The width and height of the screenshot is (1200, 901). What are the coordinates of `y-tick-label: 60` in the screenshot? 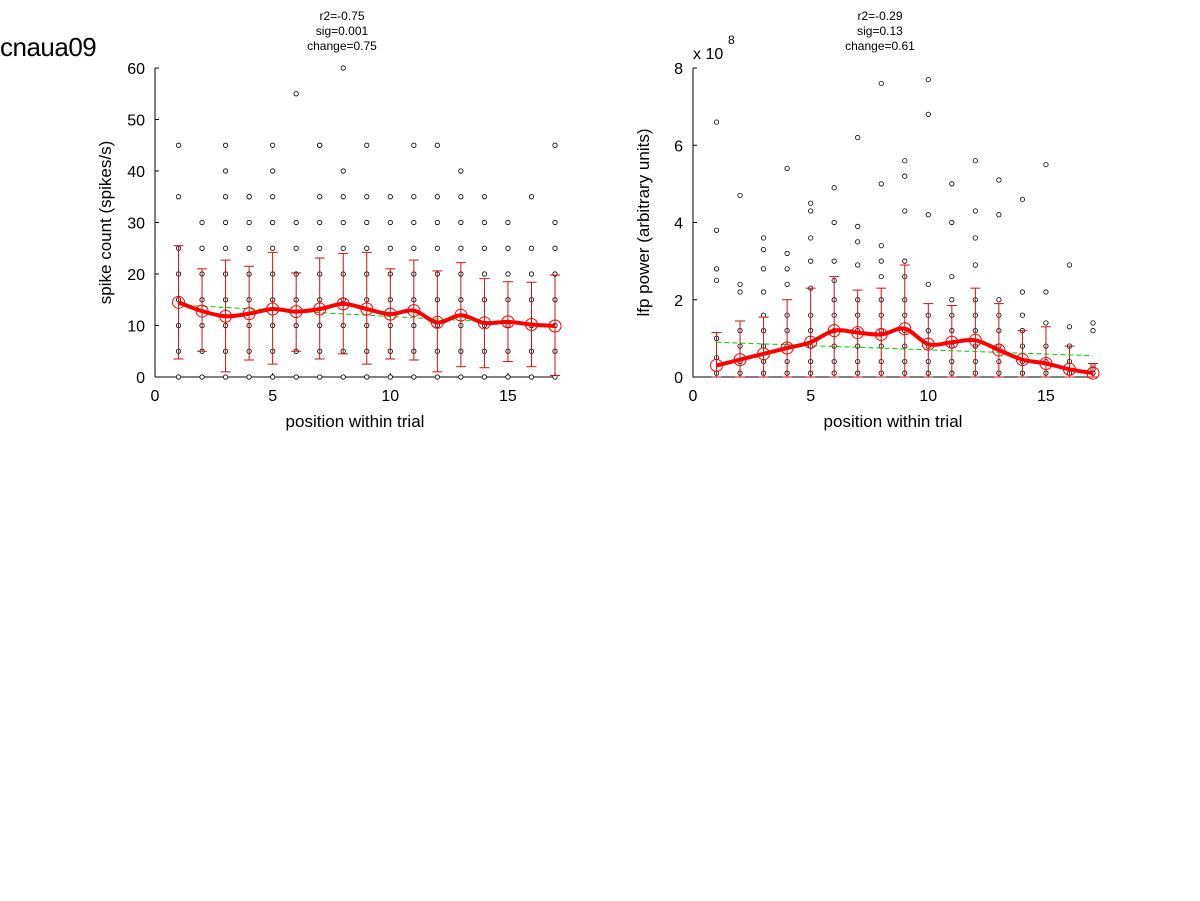 It's located at (136, 69).